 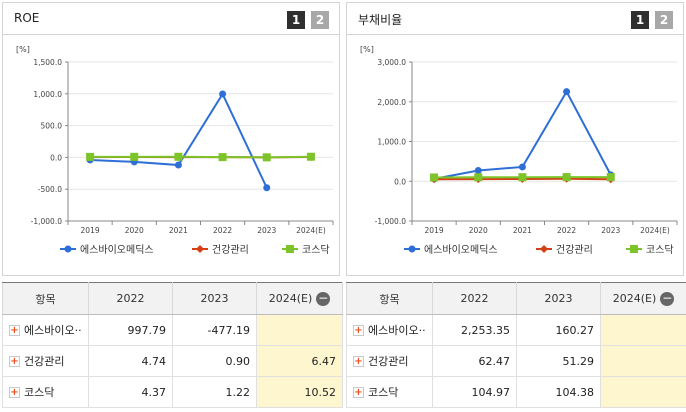 What do you see at coordinates (516, 330) in the screenshot?
I see `table-row: + 에스바이오··· 2,253.35 160.27` at bounding box center [516, 330].